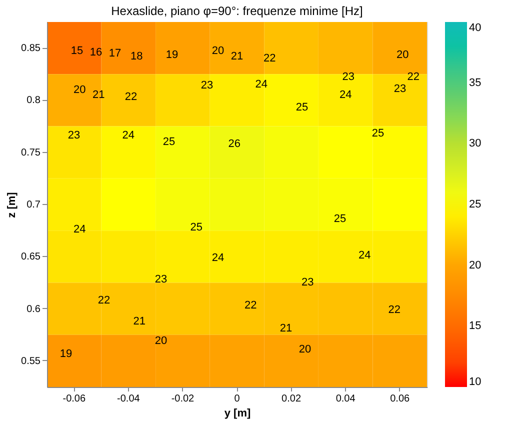 The image size is (525, 439). Describe the element at coordinates (31, 257) in the screenshot. I see `y-tick-label: 0.65` at that location.